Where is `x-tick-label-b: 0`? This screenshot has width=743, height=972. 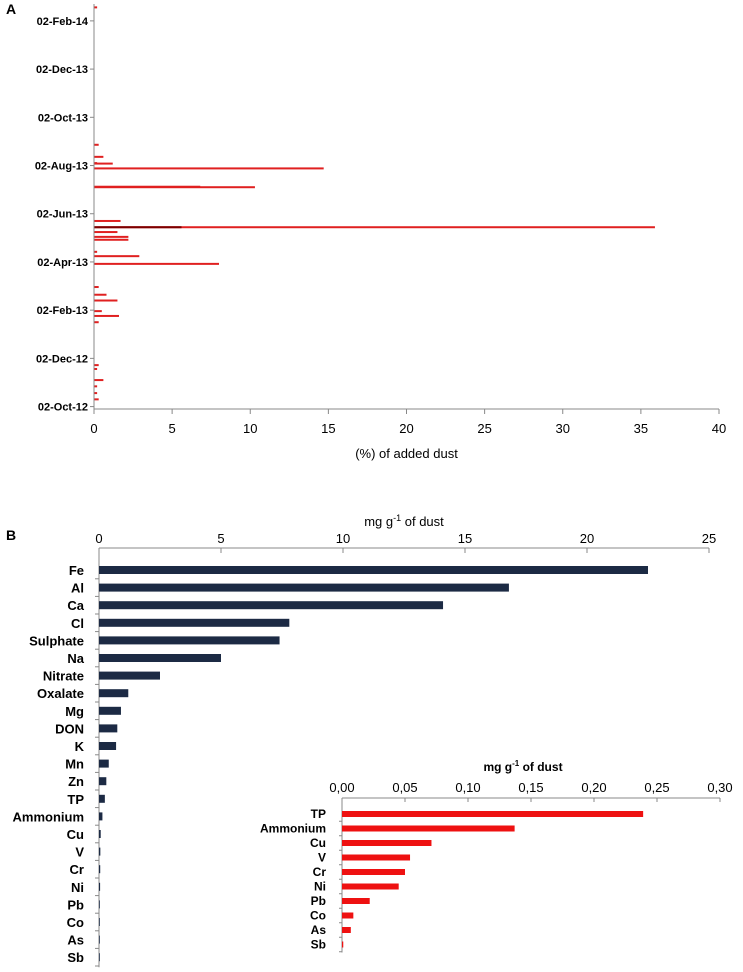 x-tick-label-b: 0 is located at coordinates (98, 538).